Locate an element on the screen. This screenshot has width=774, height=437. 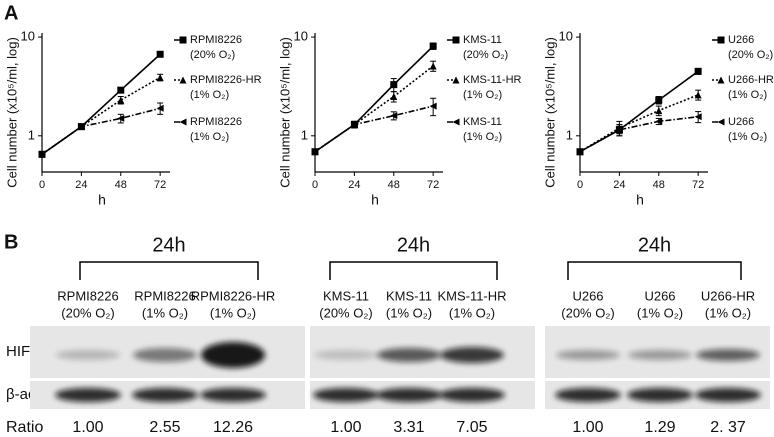
lane-label: KMS-11-HR is located at coordinates (471, 295).